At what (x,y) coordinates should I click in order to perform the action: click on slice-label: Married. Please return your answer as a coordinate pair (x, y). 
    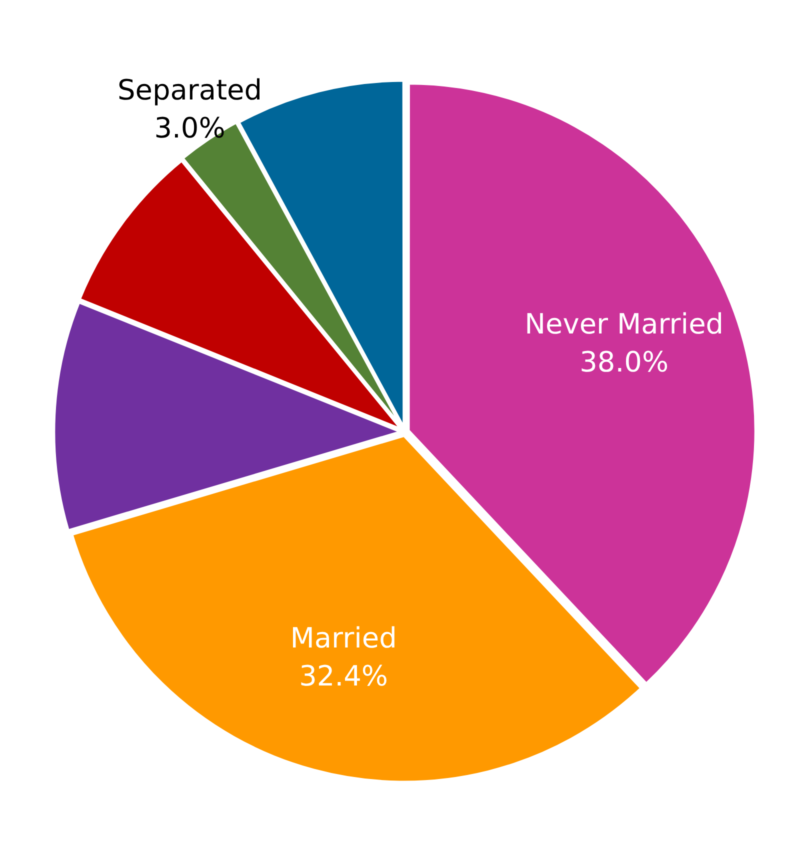
    Looking at the image, I should click on (343, 638).